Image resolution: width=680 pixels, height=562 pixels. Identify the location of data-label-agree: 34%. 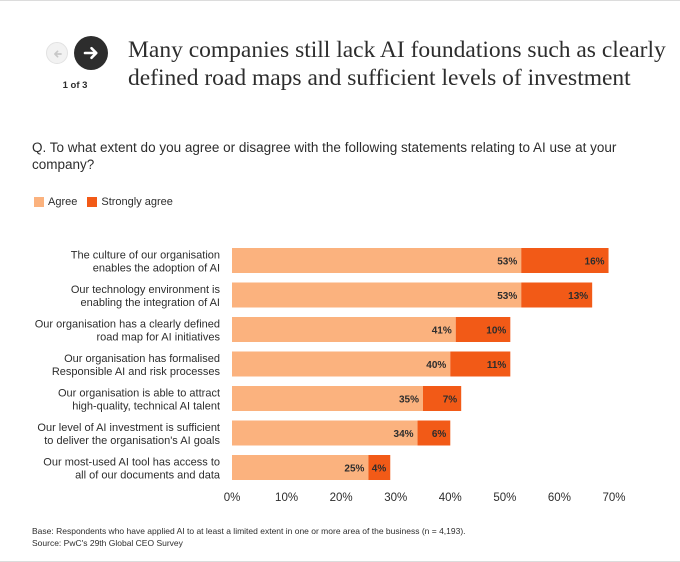
(404, 434).